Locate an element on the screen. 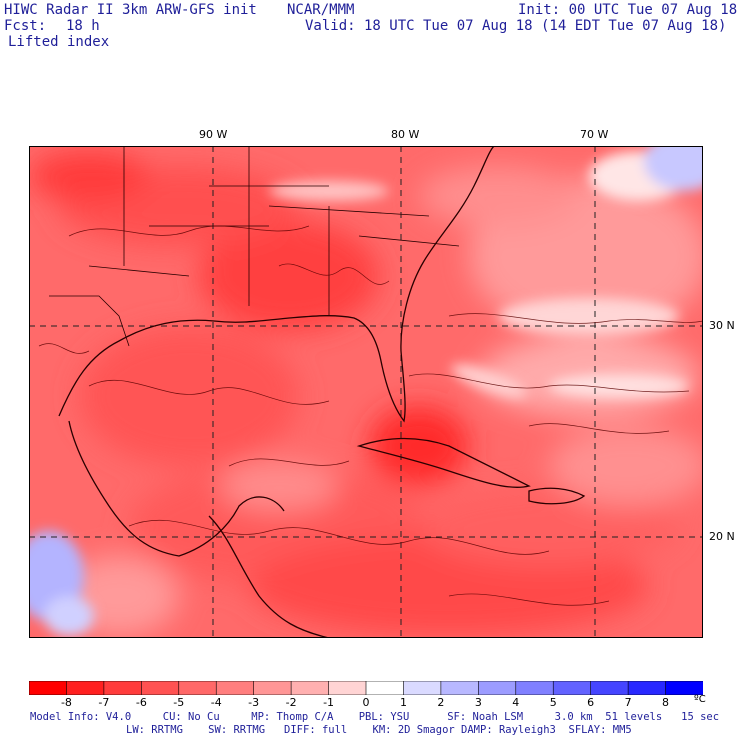 The width and height of the screenshot is (740, 740). texas-border is located at coordinates (89, 321).